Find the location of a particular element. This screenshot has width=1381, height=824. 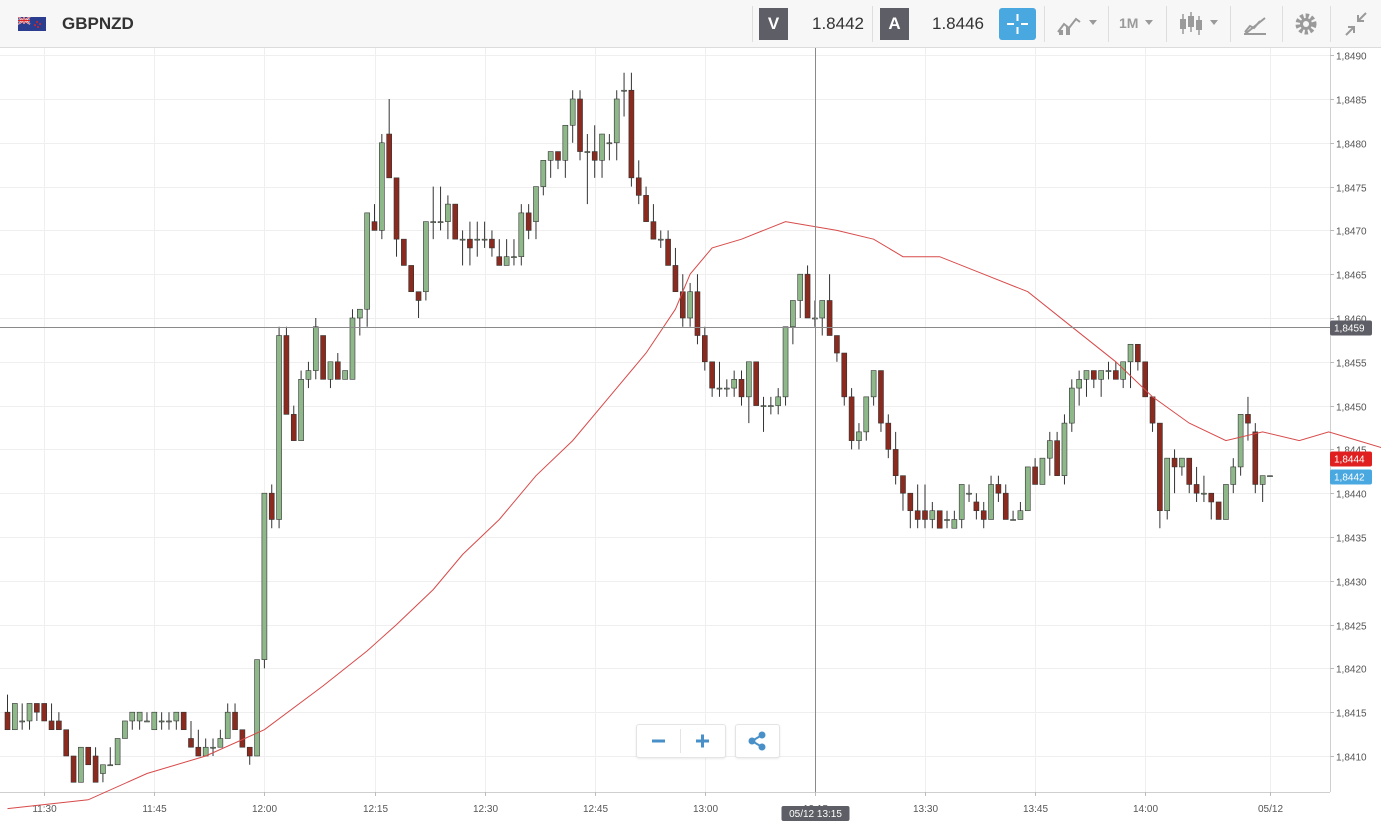

zoom-controls is located at coordinates (681, 741).